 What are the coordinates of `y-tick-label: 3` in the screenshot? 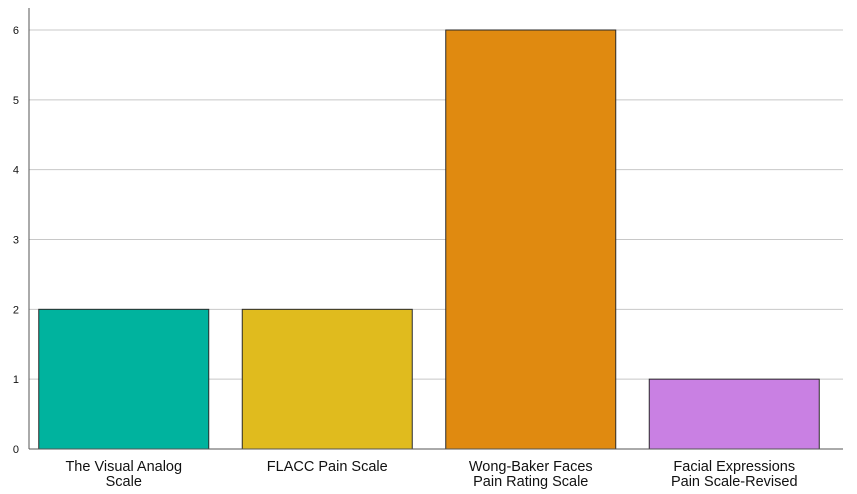 It's located at (16, 241).